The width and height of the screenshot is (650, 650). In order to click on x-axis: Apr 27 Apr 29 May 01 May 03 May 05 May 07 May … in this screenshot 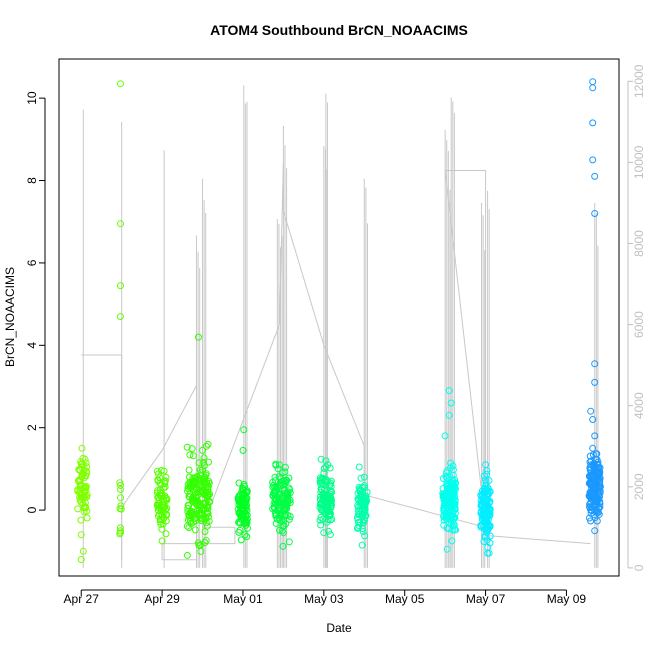, I will do `click(325, 597)`.